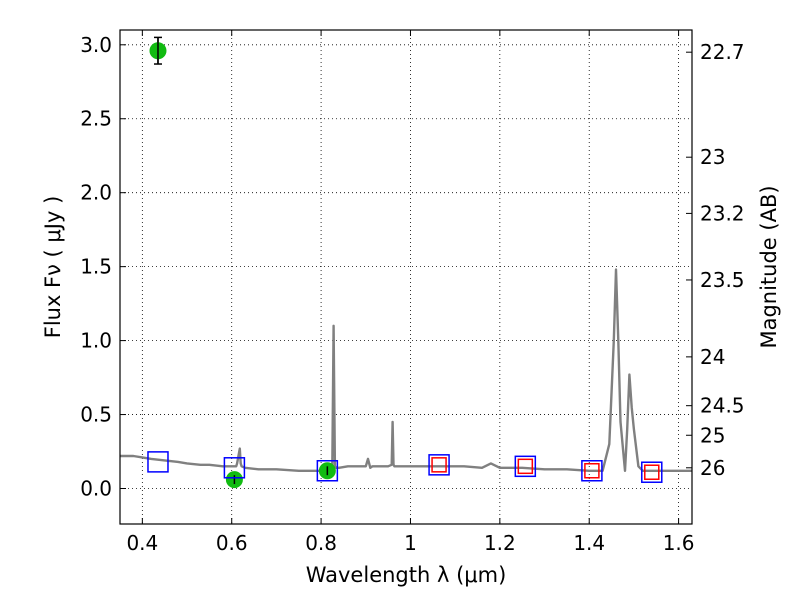 The image size is (800, 600). What do you see at coordinates (96, 45) in the screenshot?
I see `y-tick-label: 3.0` at bounding box center [96, 45].